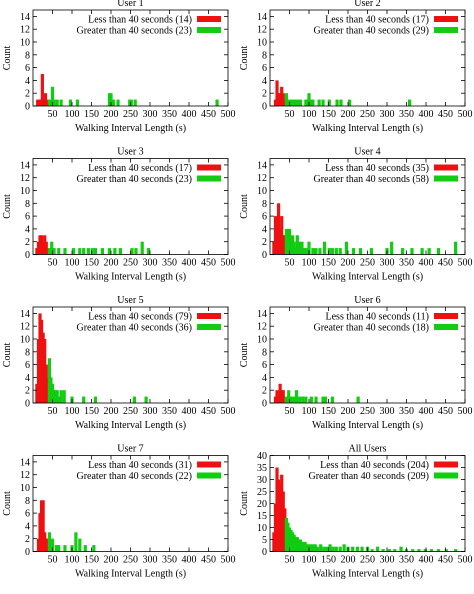 Image resolution: width=474 pixels, height=594 pixels. I want to click on x-tick-label: 450, so click(445, 114).